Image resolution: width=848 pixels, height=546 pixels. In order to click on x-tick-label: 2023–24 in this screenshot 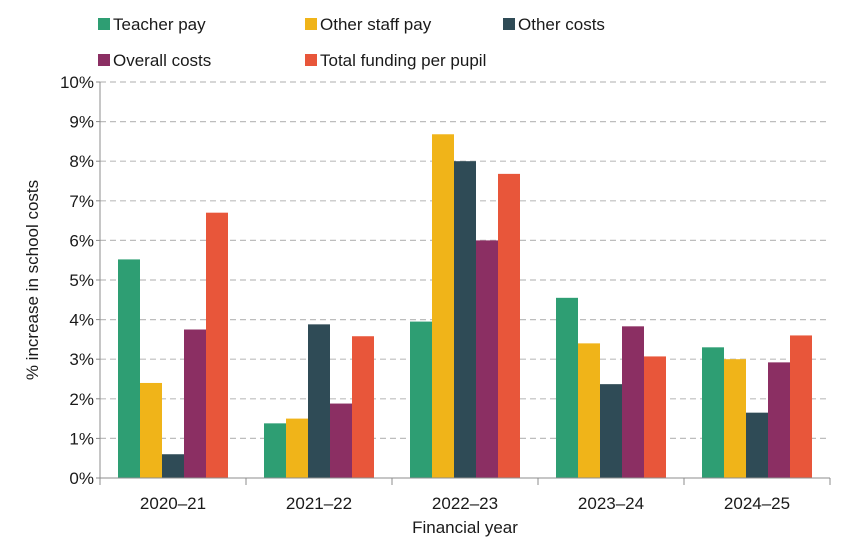, I will do `click(611, 503)`.